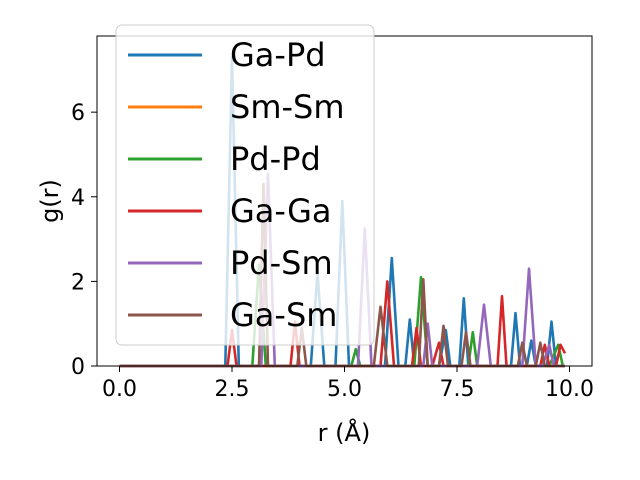 This screenshot has height=480, width=640. Describe the element at coordinates (457, 389) in the screenshot. I see `x-tick-label: 7.5` at that location.